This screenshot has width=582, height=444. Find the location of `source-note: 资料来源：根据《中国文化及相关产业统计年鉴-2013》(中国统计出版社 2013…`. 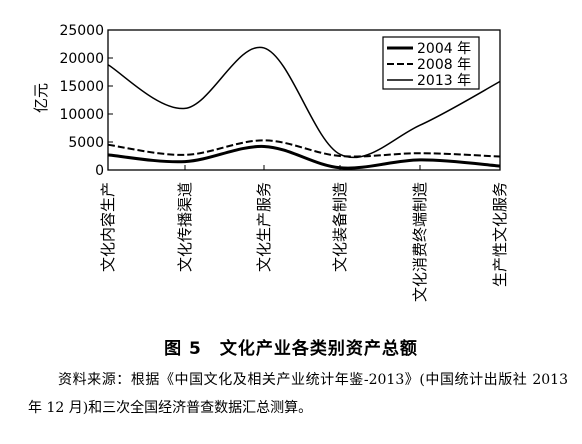

source-note: 资料来源：根据《中国文化及相关产业统计年鉴-2013》(中国统计出版社 2013… is located at coordinates (298, 394).